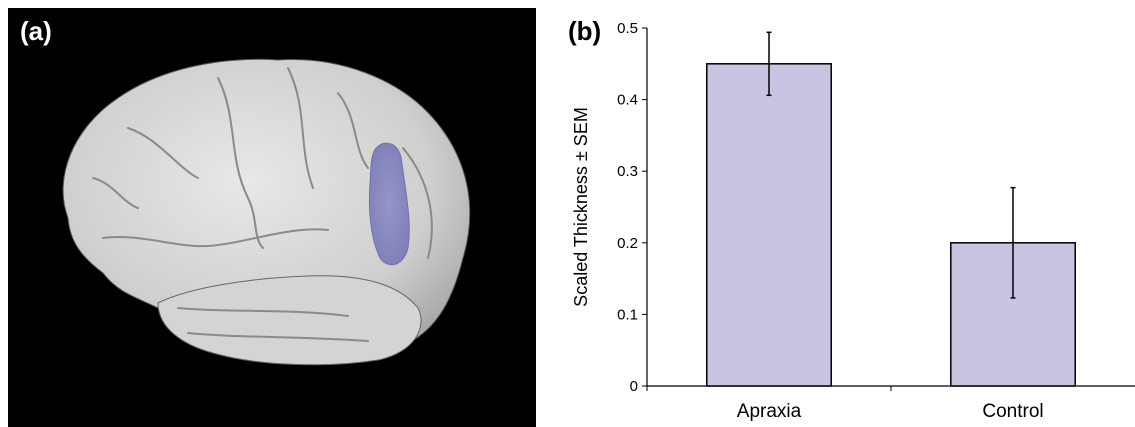 This screenshot has height=427, width=1135. What do you see at coordinates (1012, 411) in the screenshot?
I see `x-tick-label-control: Control` at bounding box center [1012, 411].